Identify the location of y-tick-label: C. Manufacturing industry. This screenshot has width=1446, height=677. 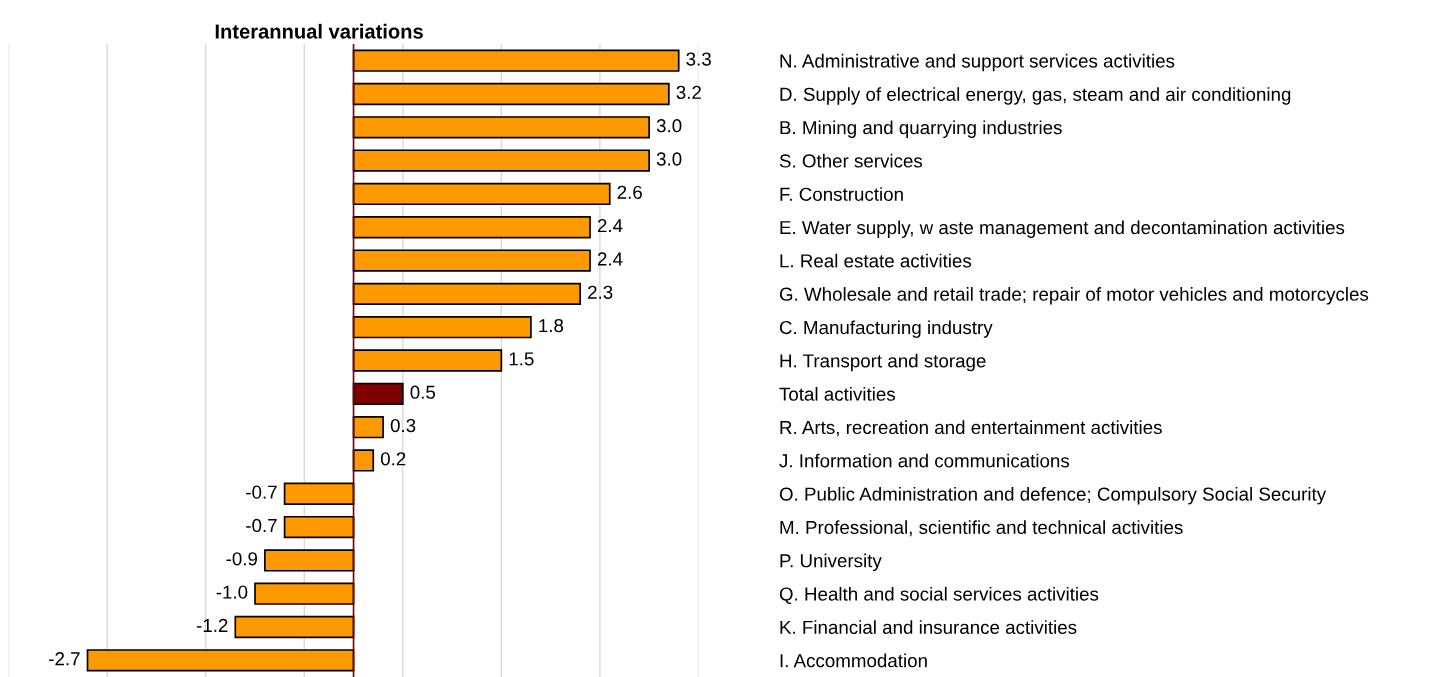
(886, 329).